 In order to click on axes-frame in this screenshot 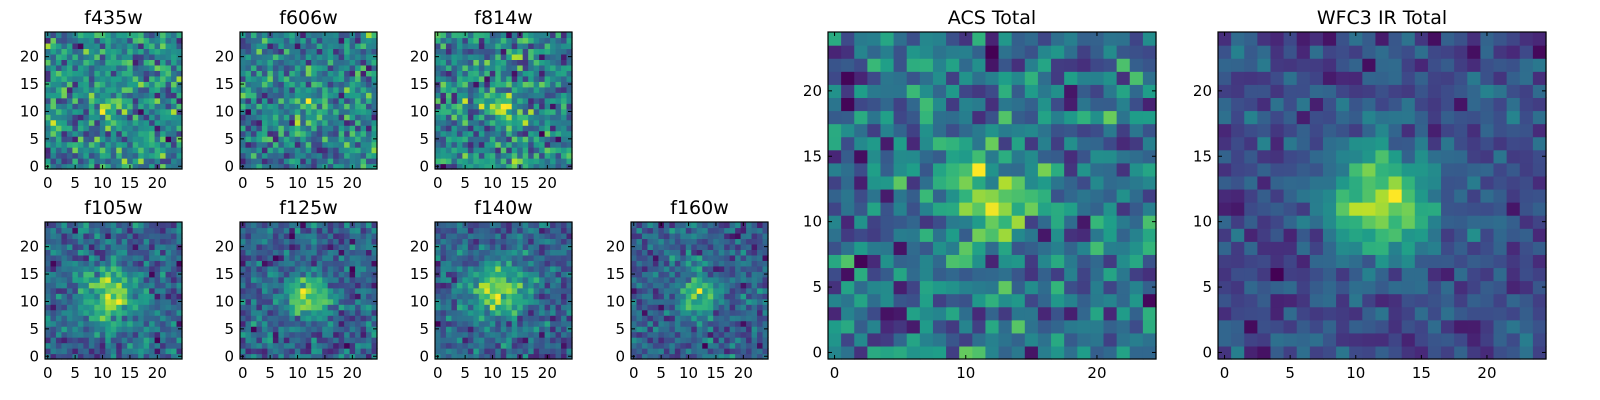, I will do `click(699, 290)`.